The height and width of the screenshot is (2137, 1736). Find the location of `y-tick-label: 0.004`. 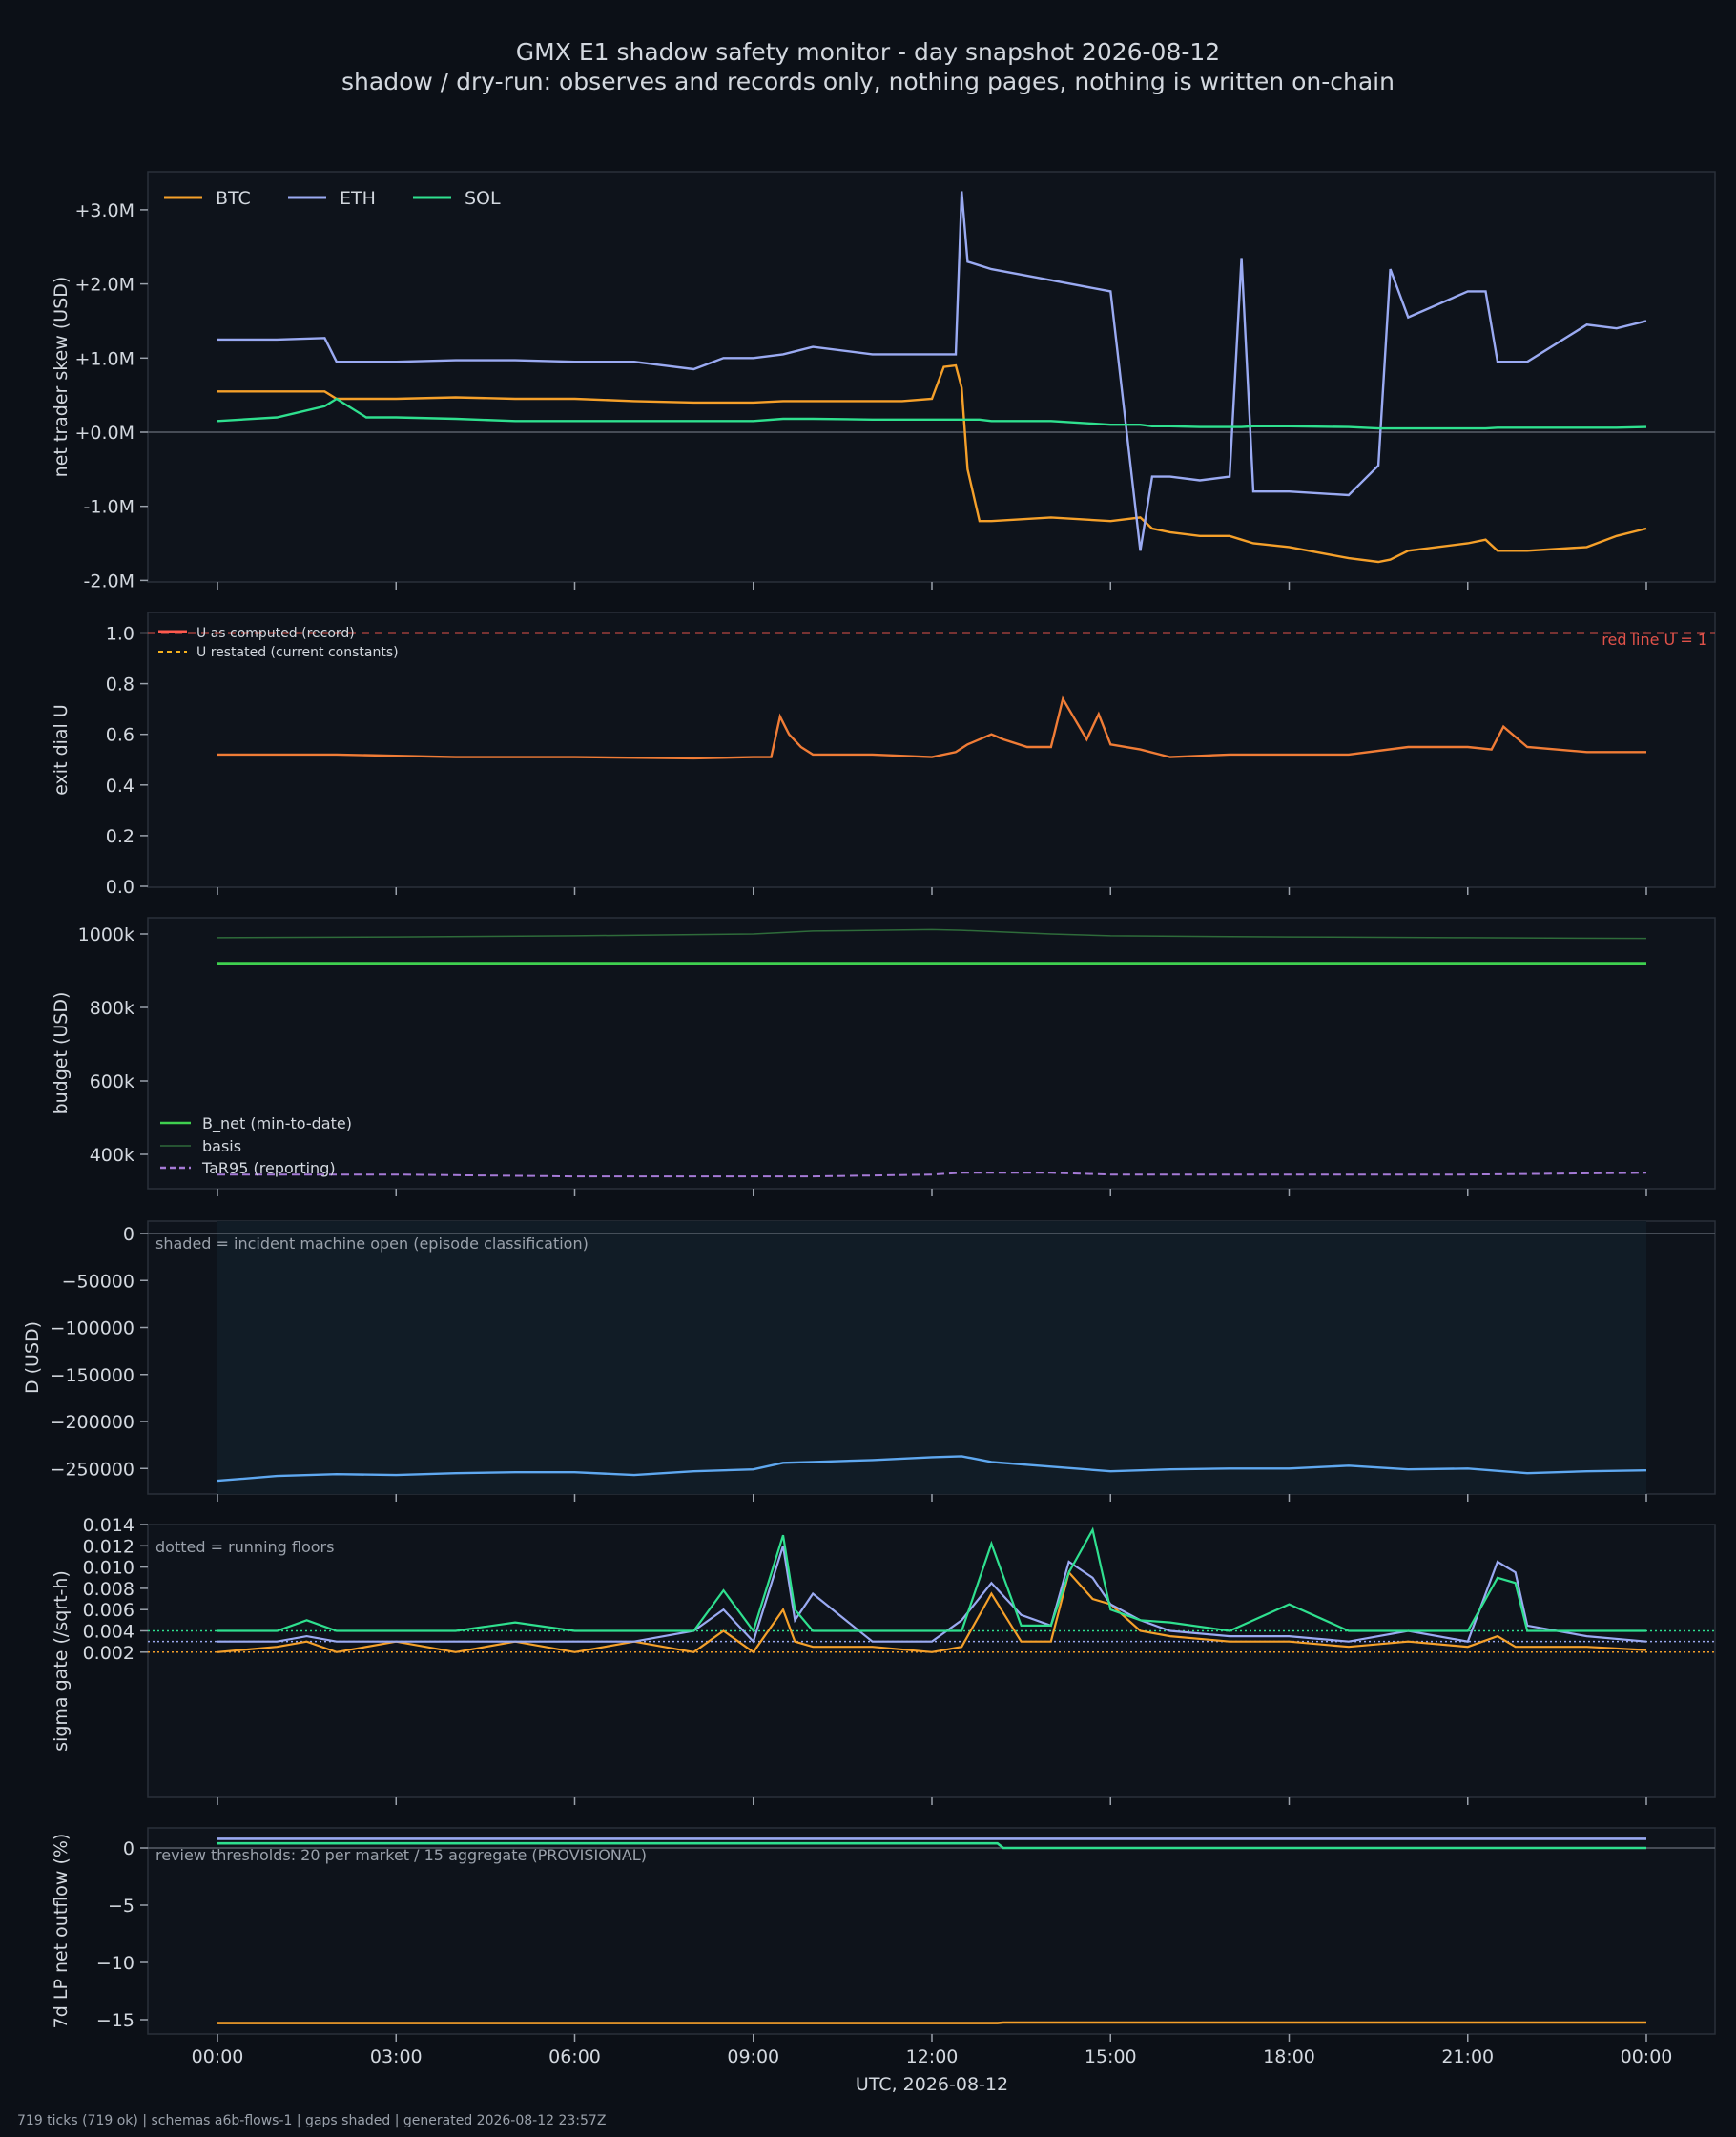

y-tick-label: 0.004 is located at coordinates (108, 1632).